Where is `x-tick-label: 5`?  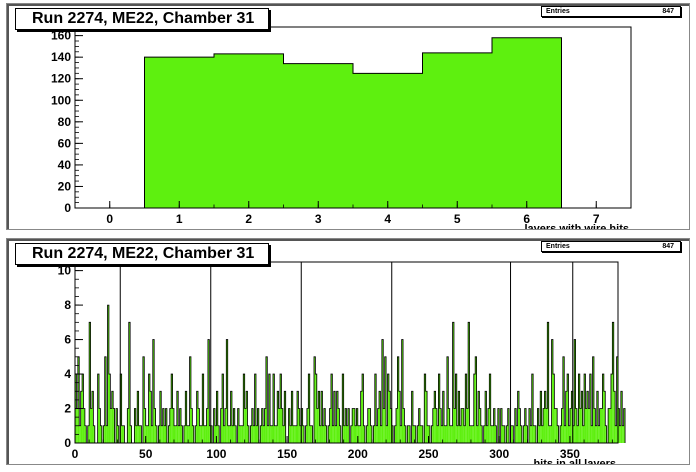
x-tick-label: 5 is located at coordinates (457, 219).